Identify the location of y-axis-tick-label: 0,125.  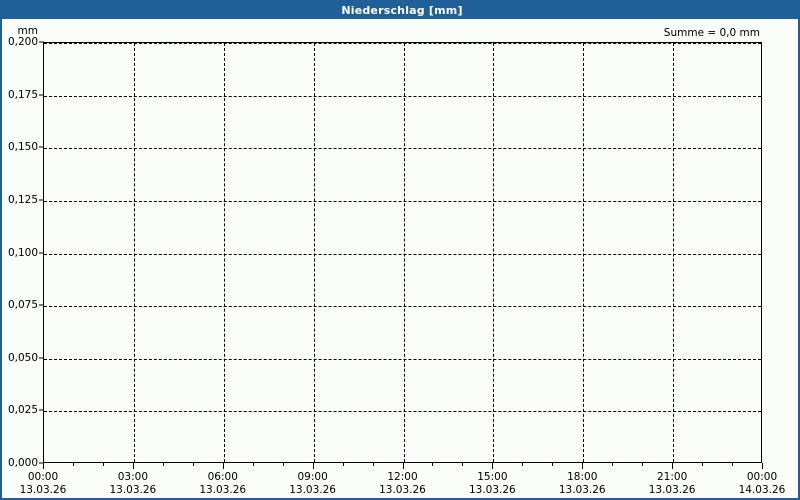
(22, 199).